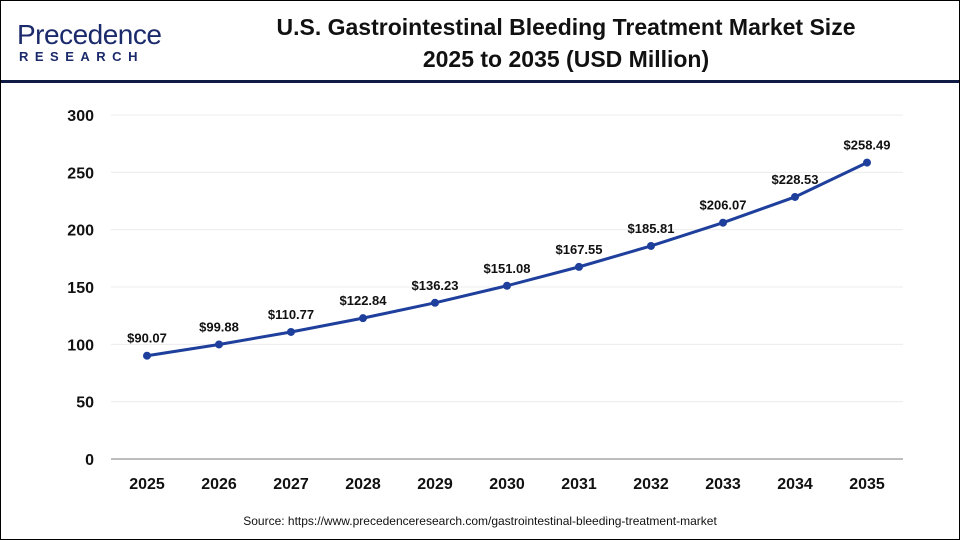 Image resolution: width=960 pixels, height=540 pixels. What do you see at coordinates (566, 59) in the screenshot?
I see `title-line-2: 2025 to 2035 (USD Million)` at bounding box center [566, 59].